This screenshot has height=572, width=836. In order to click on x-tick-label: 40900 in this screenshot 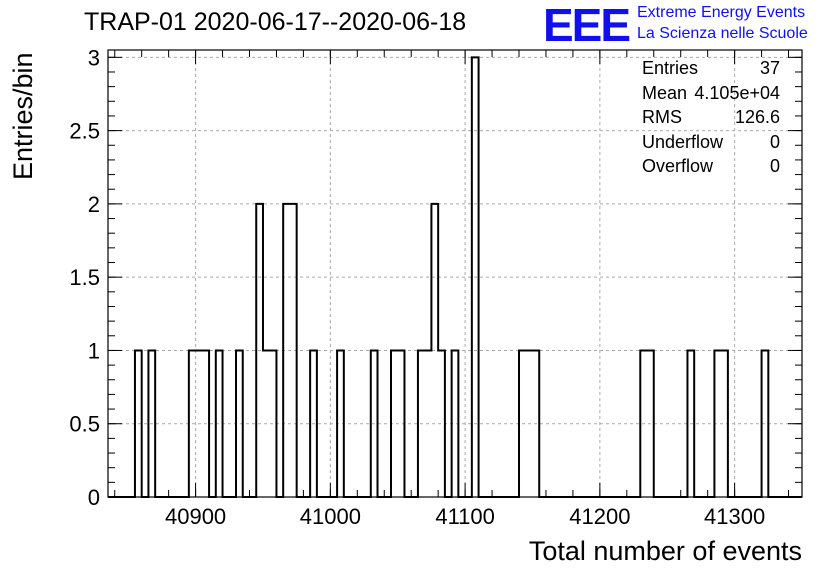, I will do `click(195, 516)`.